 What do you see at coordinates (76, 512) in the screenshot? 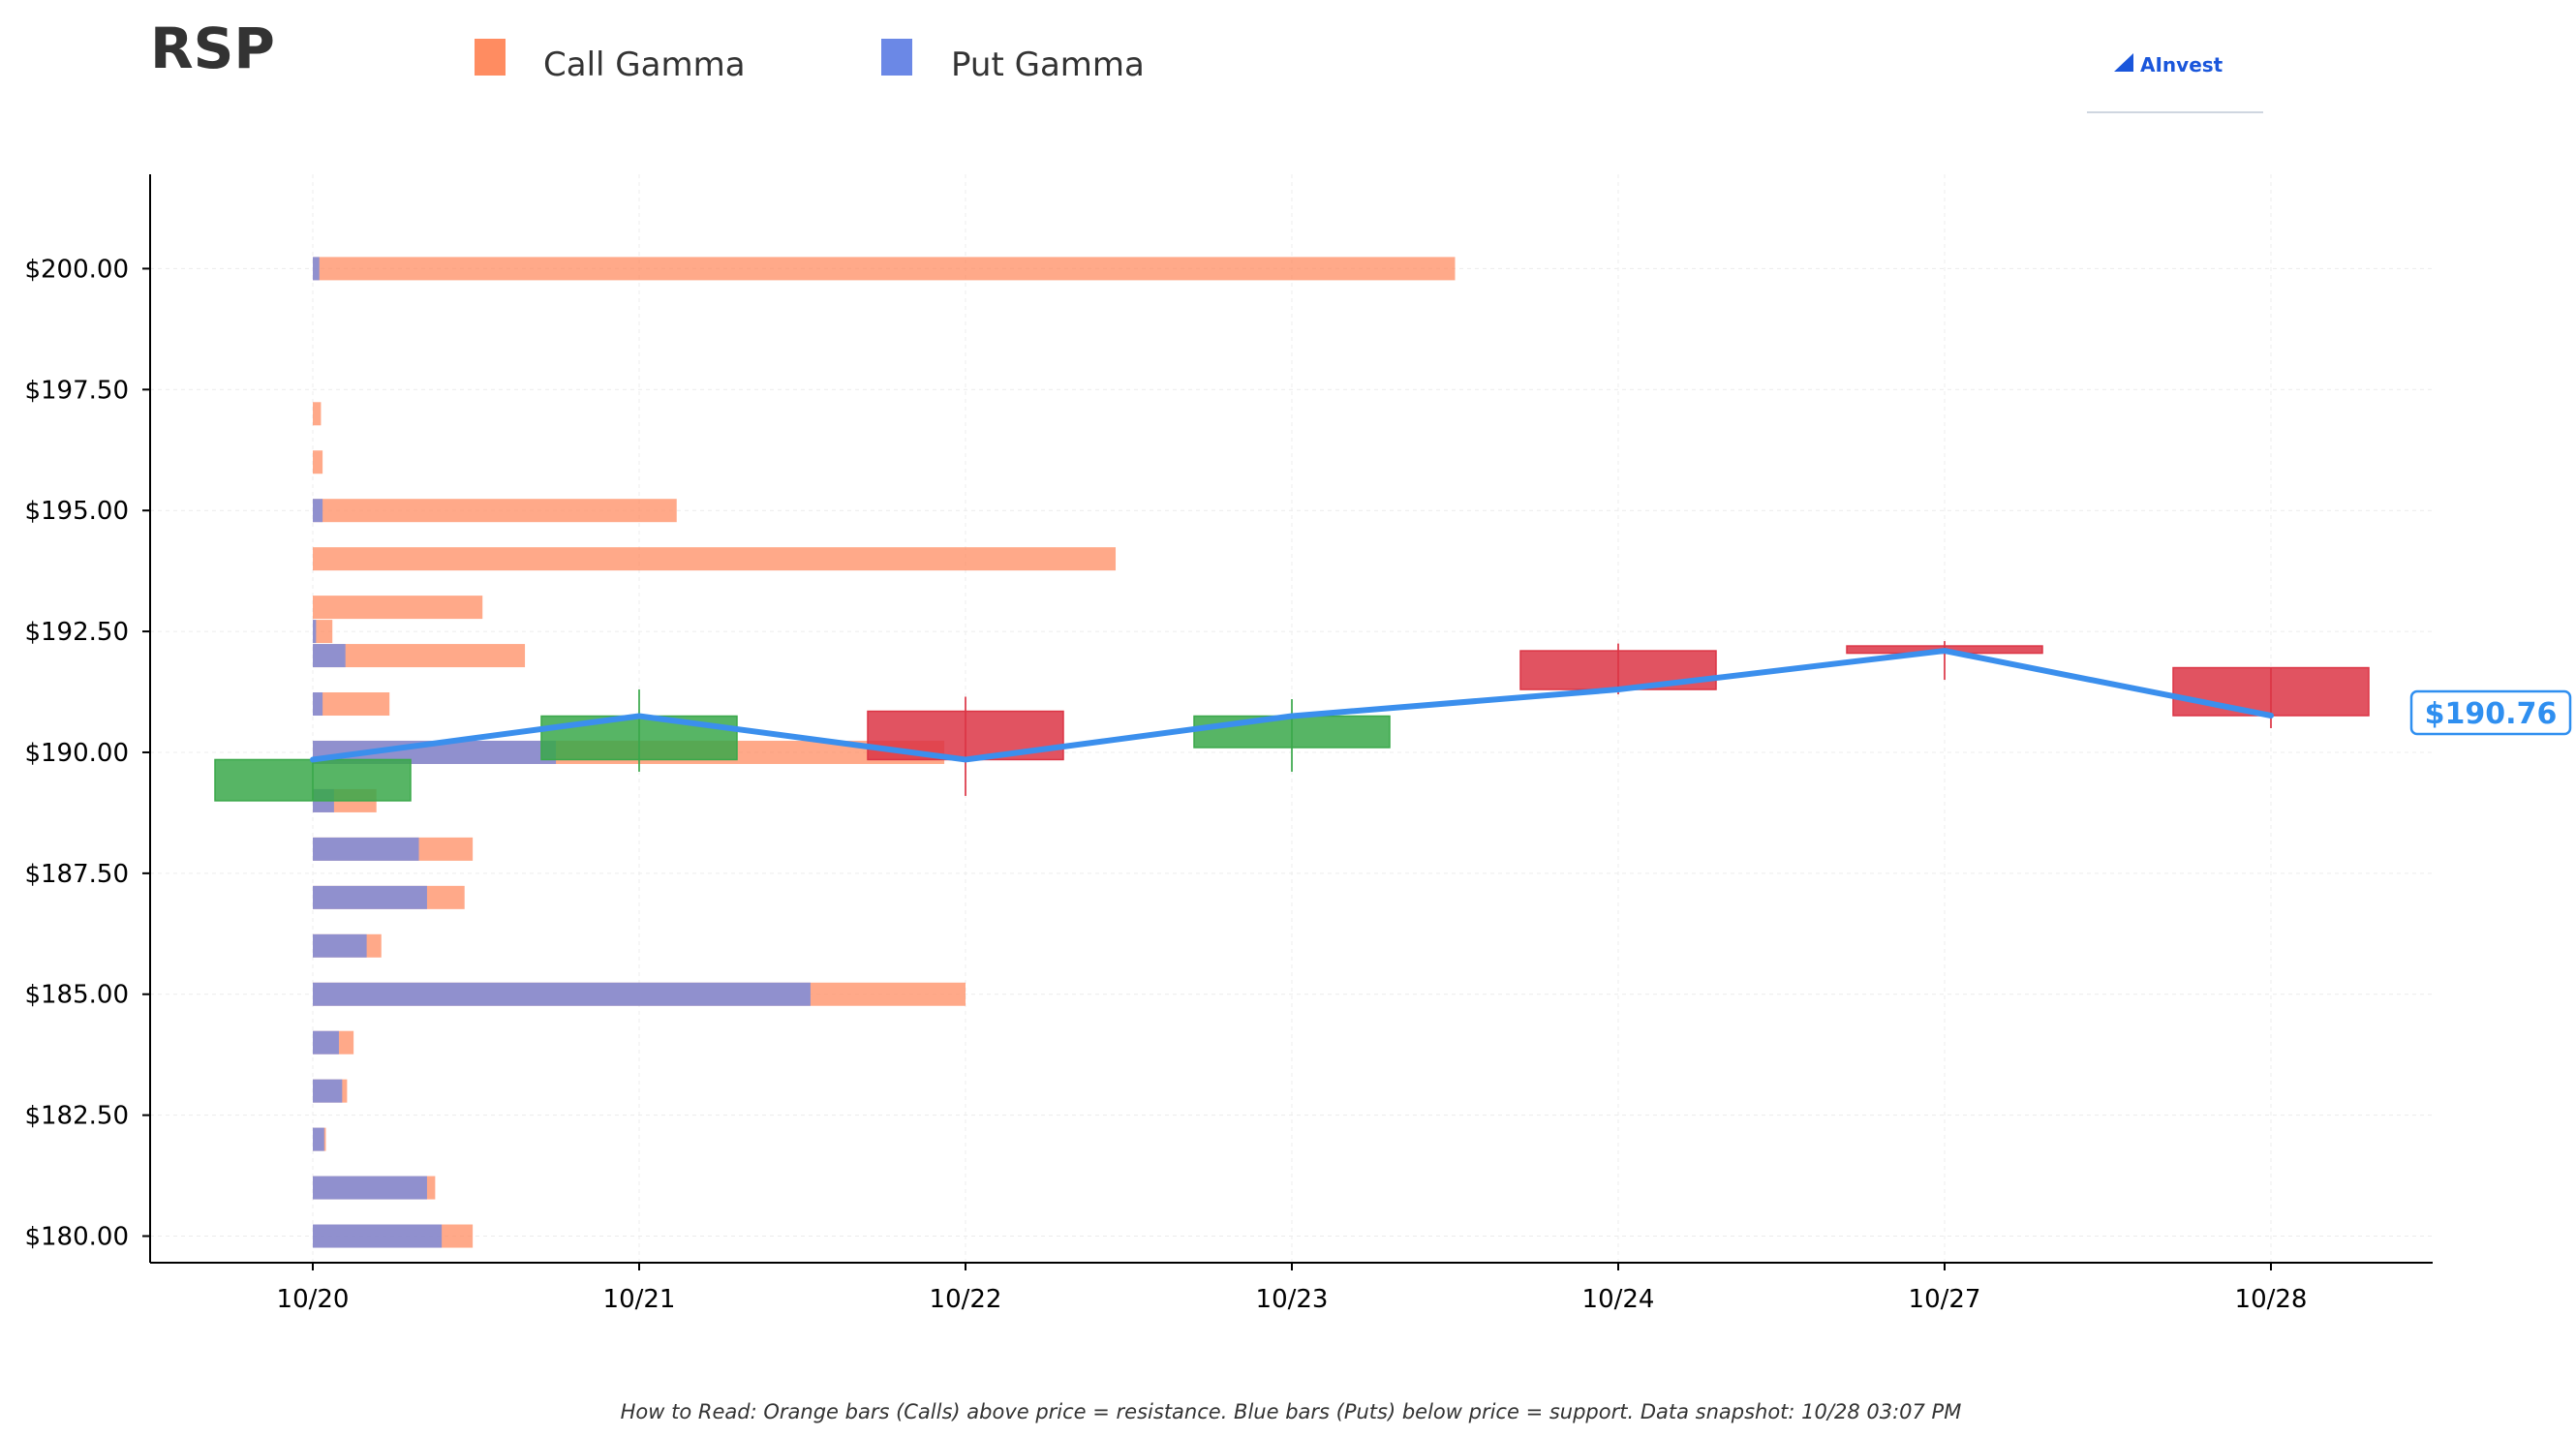
I see `y-tick-label: $195.00` at bounding box center [76, 512].